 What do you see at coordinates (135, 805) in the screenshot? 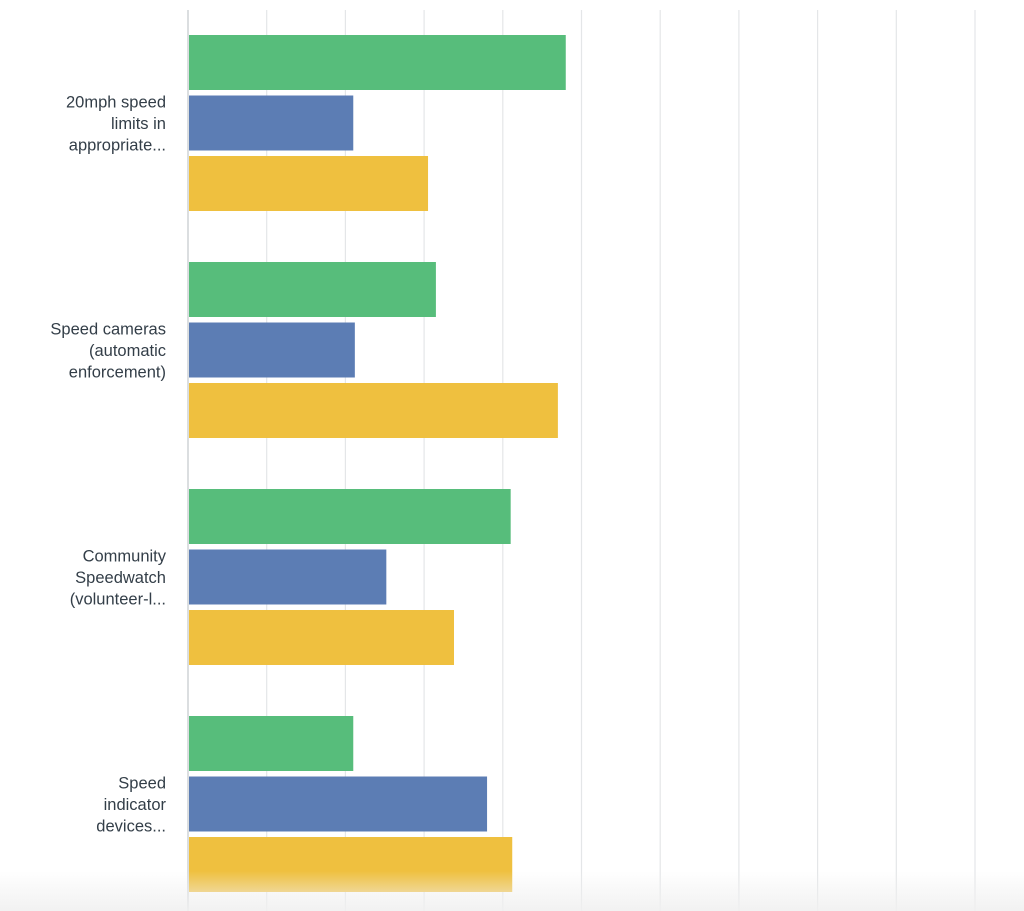
I see `category-label-line: indicator` at bounding box center [135, 805].